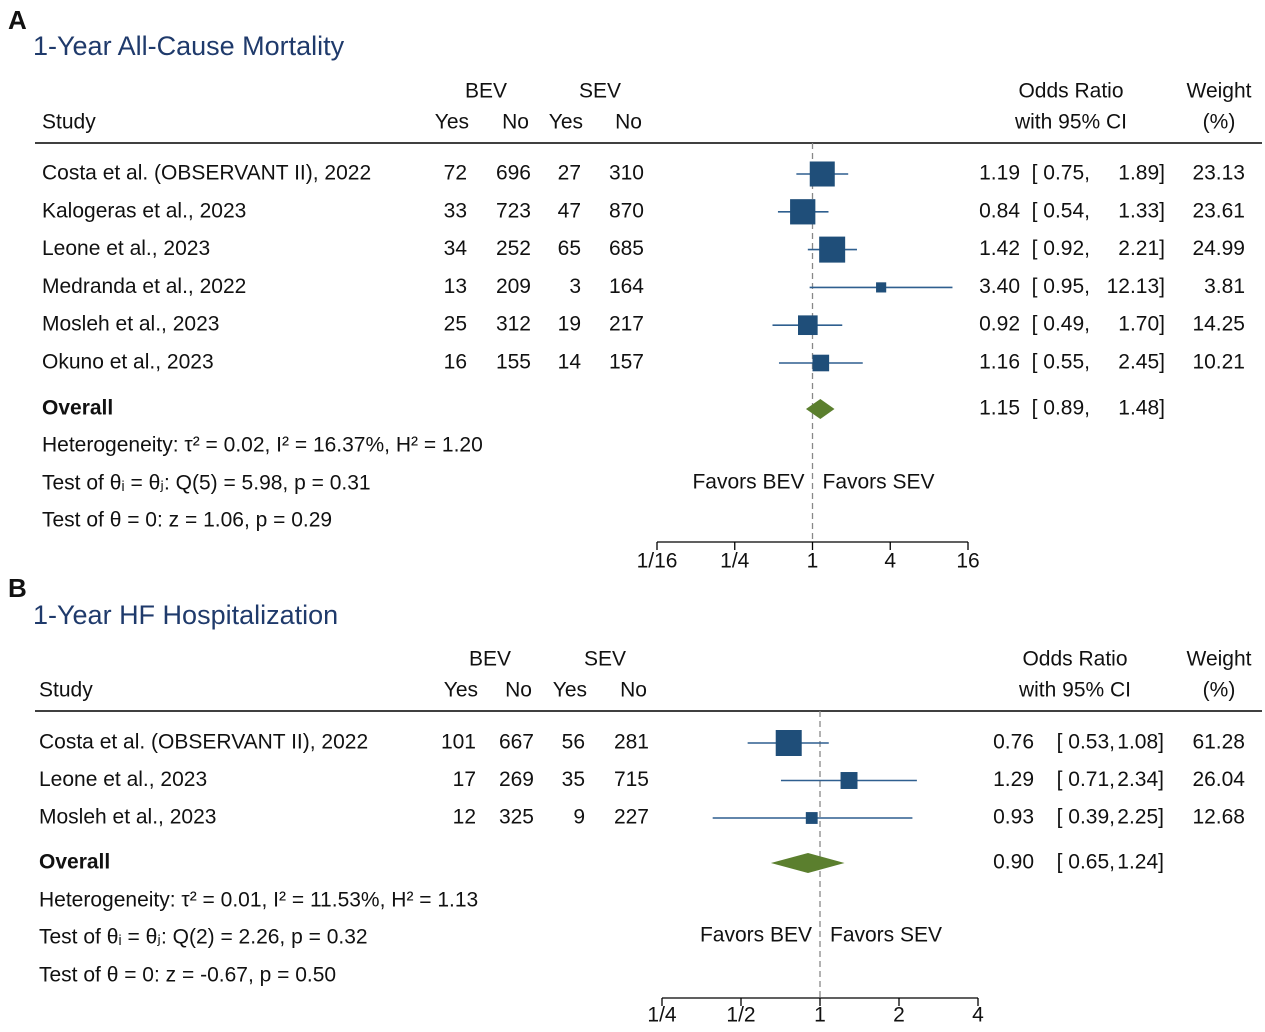  I want to click on chart-title: 1-Year All-Cause Mortality, so click(189, 46).